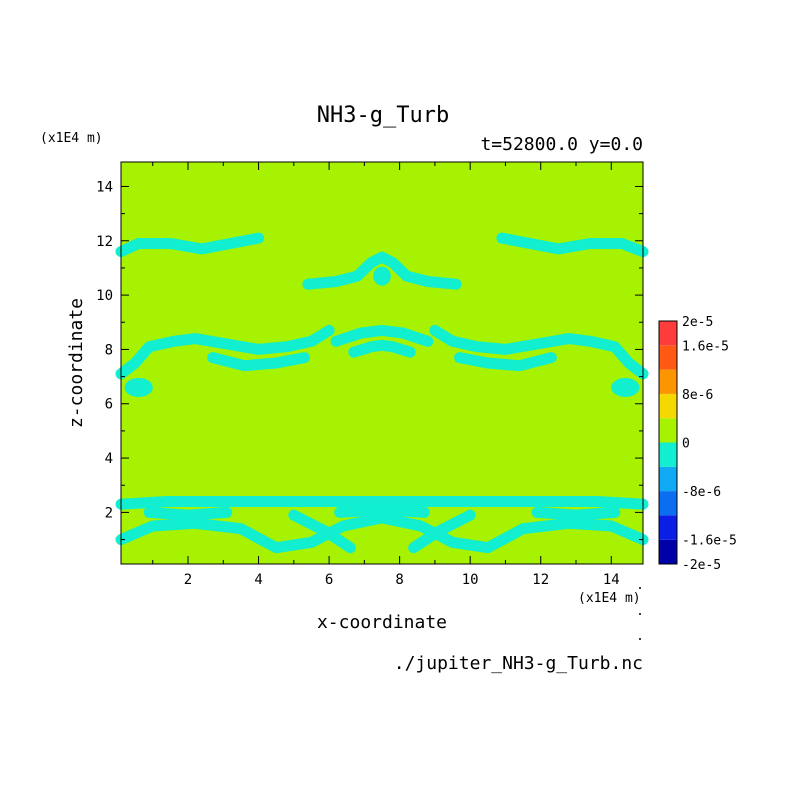  What do you see at coordinates (104, 242) in the screenshot?
I see `y-tick-label: 12` at bounding box center [104, 242].